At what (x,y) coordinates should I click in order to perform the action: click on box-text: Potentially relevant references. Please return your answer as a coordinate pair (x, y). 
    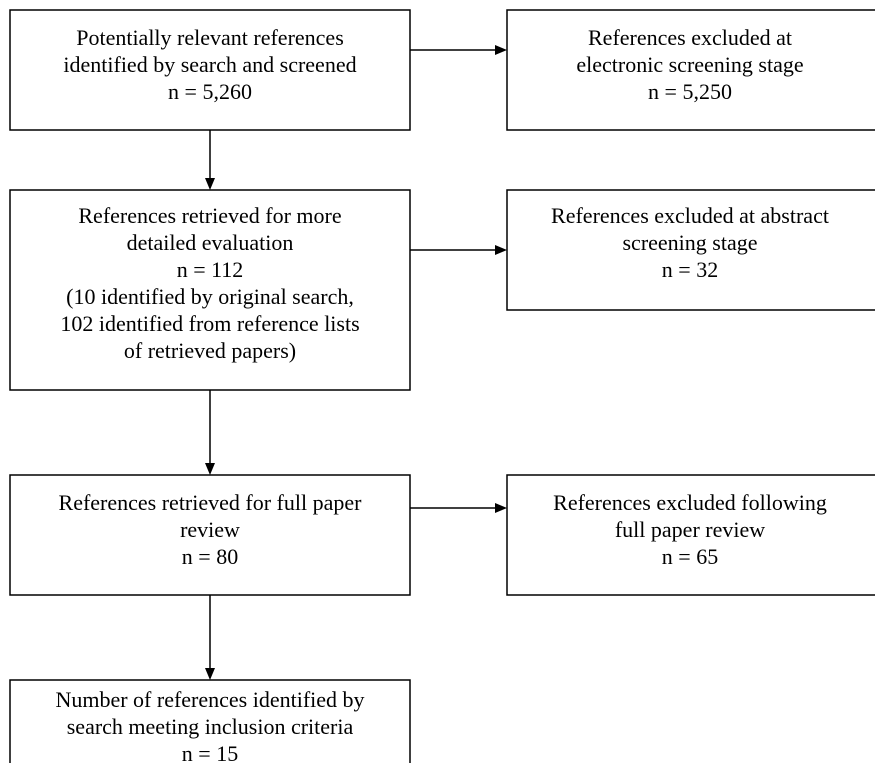
    Looking at the image, I should click on (210, 37).